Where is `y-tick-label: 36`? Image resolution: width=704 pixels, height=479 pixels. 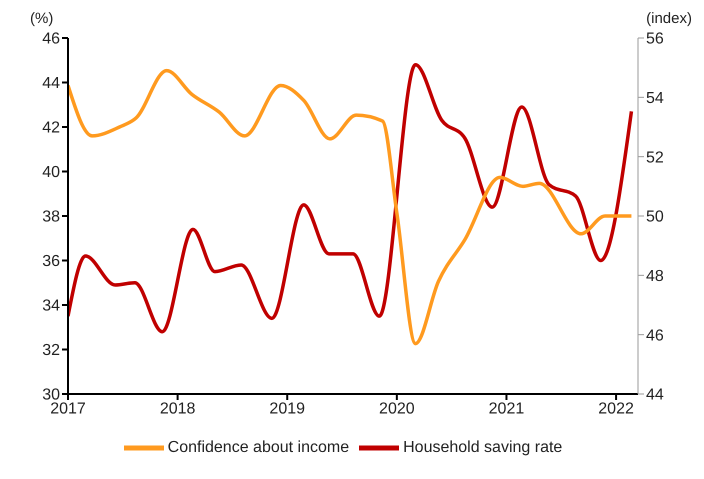 y-tick-label: 36 is located at coordinates (51, 261).